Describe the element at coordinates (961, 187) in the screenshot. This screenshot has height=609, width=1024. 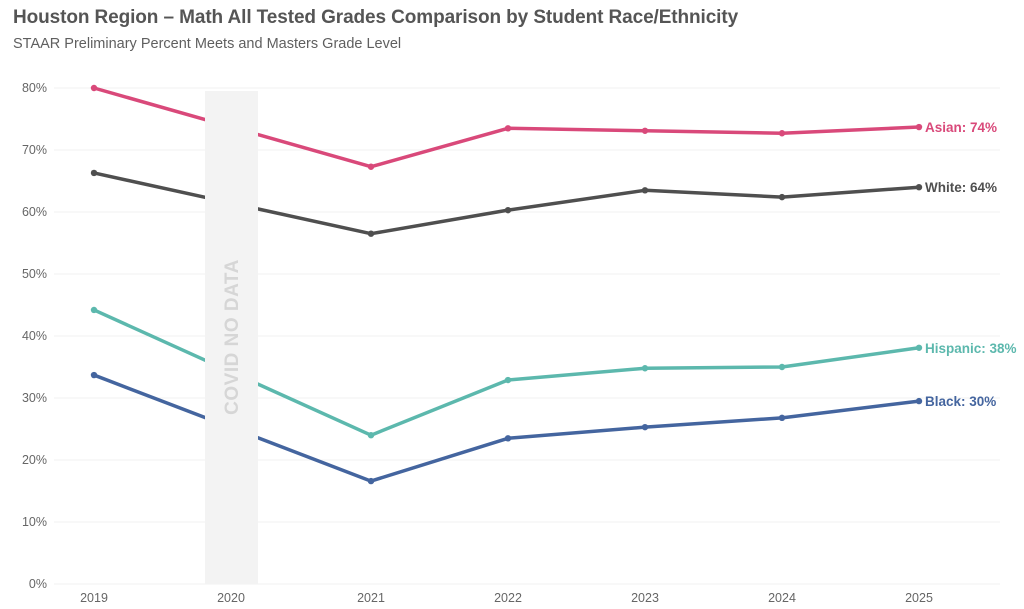
I see `end-label-white: White: 64%` at that location.